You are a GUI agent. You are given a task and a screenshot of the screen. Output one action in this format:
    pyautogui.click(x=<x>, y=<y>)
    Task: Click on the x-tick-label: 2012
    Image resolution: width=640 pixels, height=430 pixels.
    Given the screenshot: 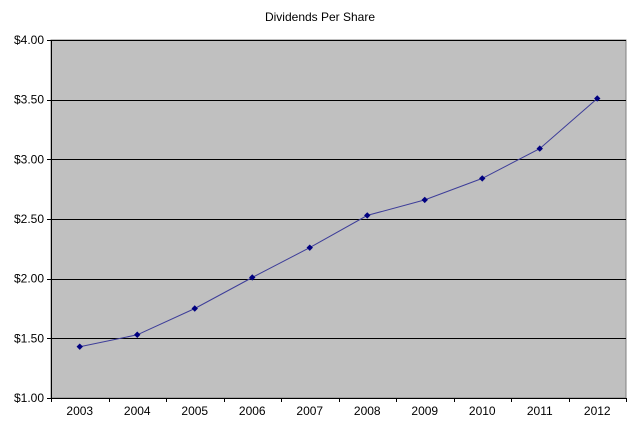 What is the action you would take?
    pyautogui.click(x=597, y=411)
    